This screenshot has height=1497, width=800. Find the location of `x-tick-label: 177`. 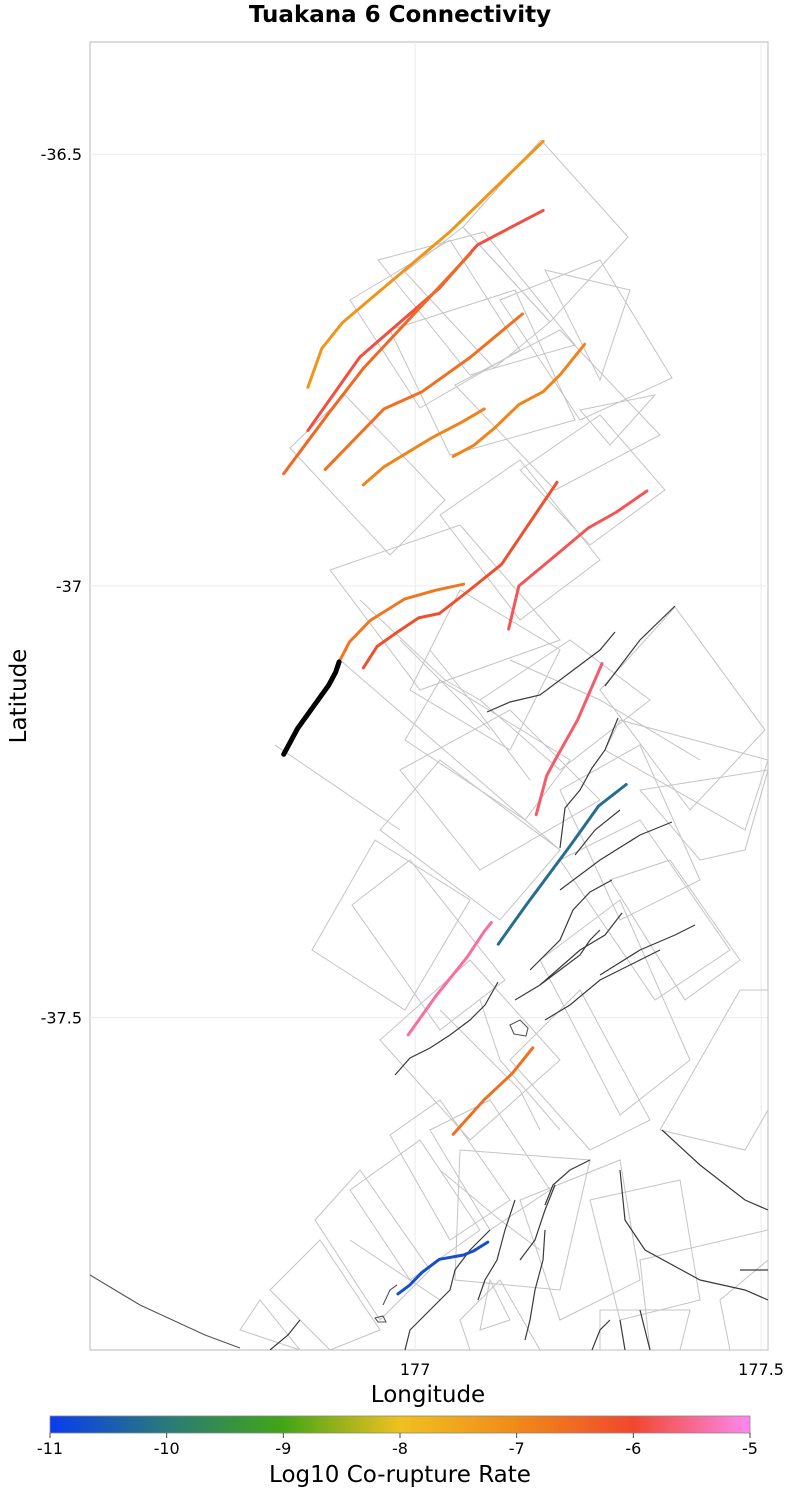

x-tick-label: 177 is located at coordinates (415, 1369).